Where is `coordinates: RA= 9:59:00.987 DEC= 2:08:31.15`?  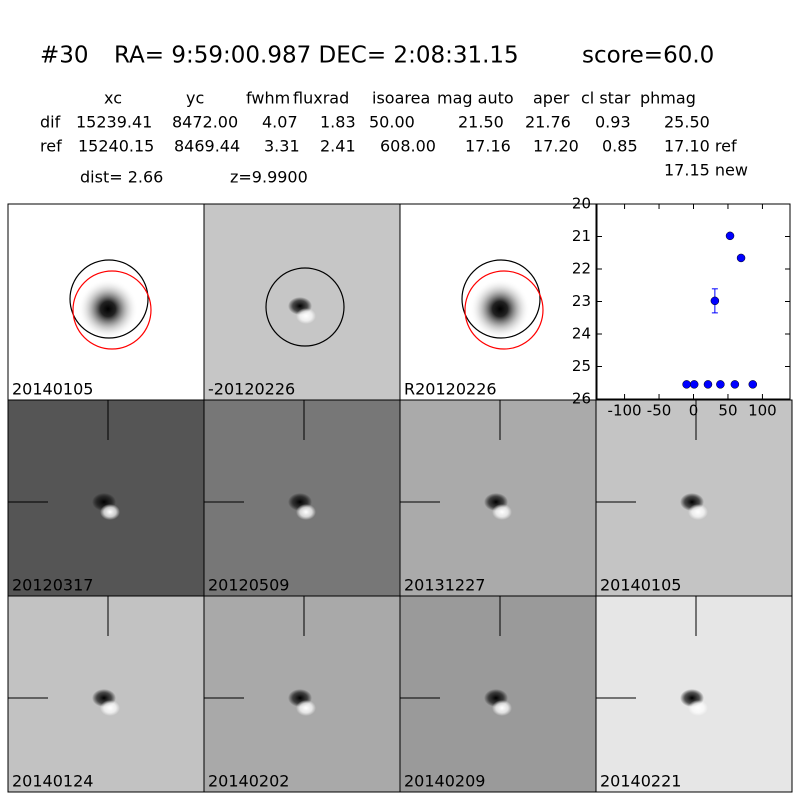 coordinates: RA= 9:59:00.987 DEC= 2:08:31.15 is located at coordinates (316, 56).